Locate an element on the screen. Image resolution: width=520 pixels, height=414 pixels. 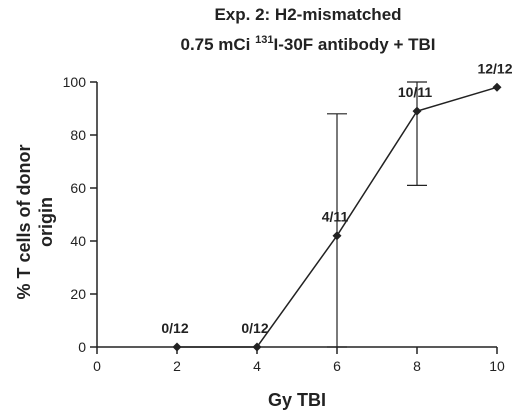
x-axis-ticks: 0 2 4 6 8 10 is located at coordinates (299, 360).